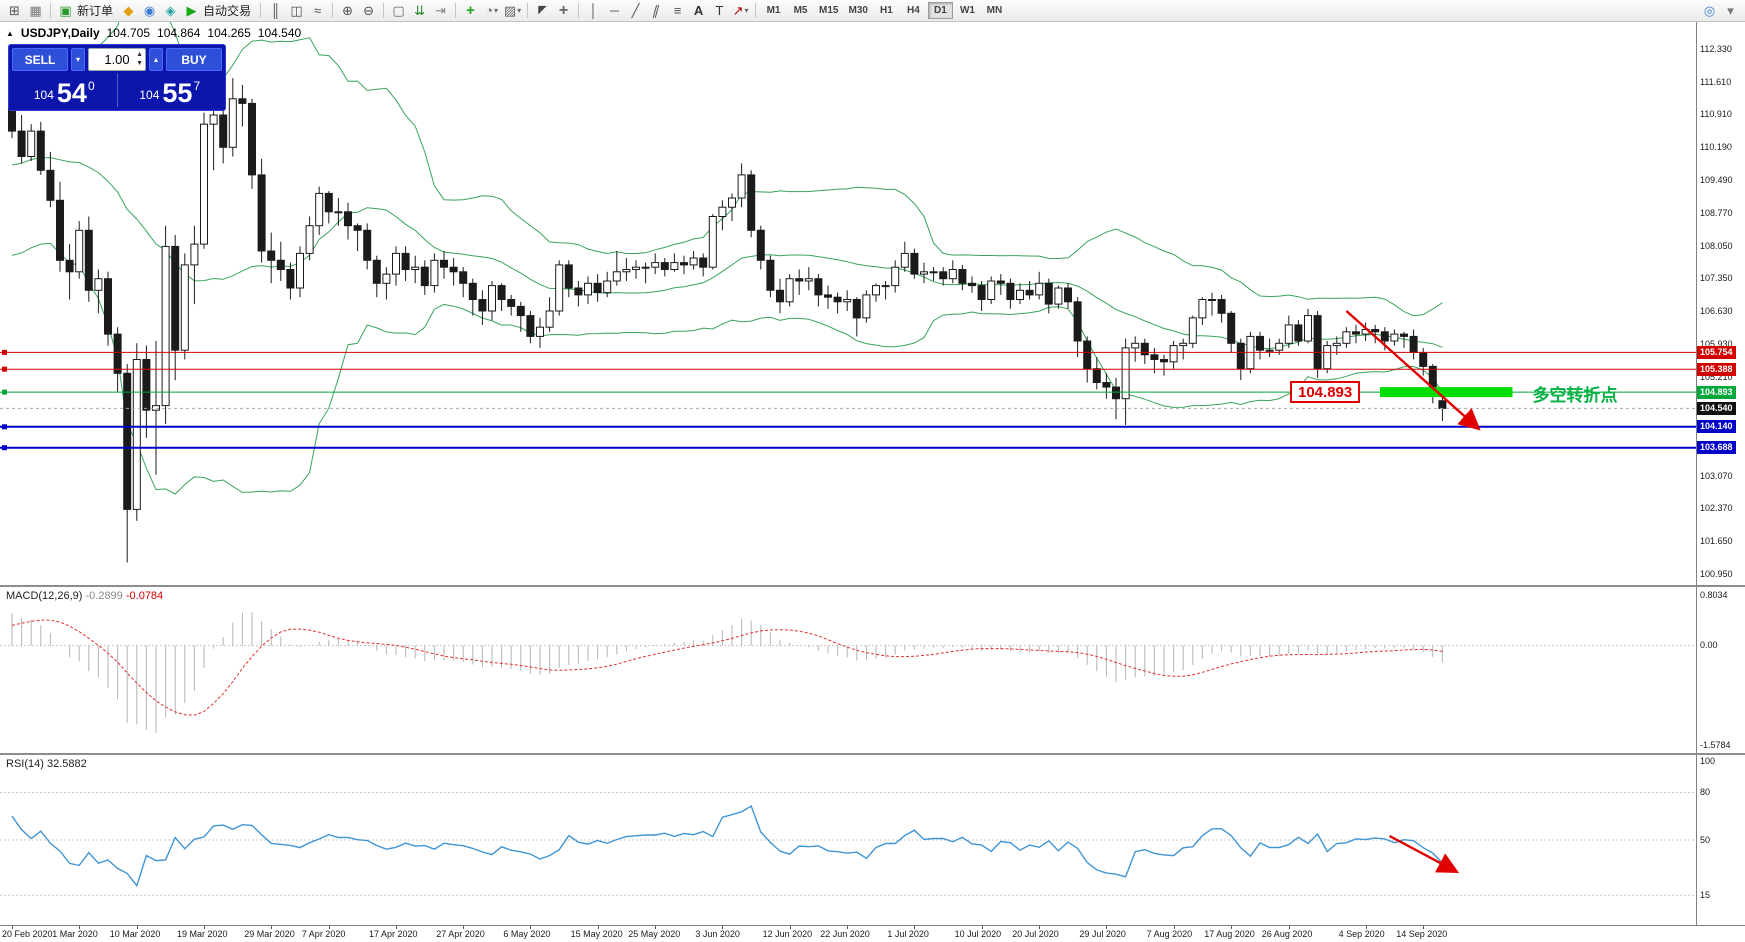 The width and height of the screenshot is (1745, 942). What do you see at coordinates (1709, 10) in the screenshot?
I see `search-icon: ◎` at bounding box center [1709, 10].